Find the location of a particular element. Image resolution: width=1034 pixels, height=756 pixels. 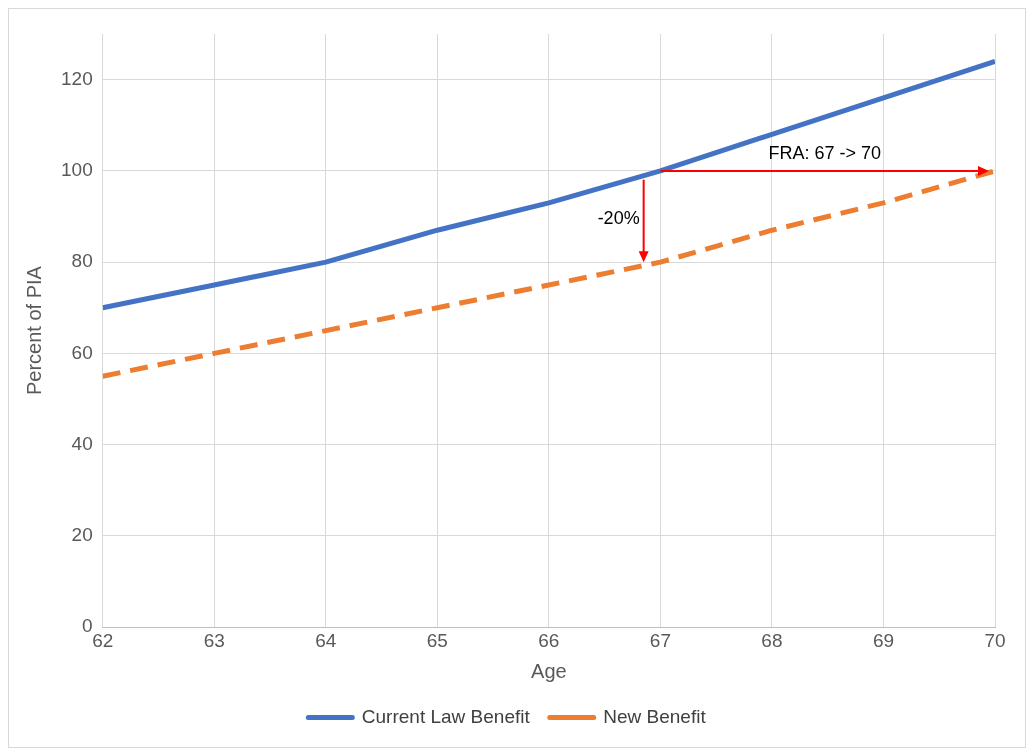

x-tick-label: 65 is located at coordinates (437, 640).